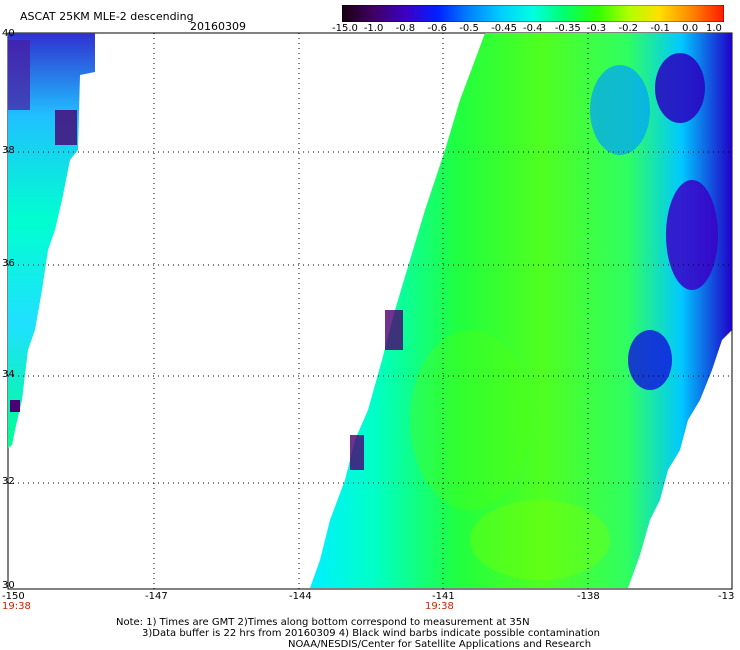 The width and height of the screenshot is (740, 650). What do you see at coordinates (437, 28) in the screenshot?
I see `colorbar-label: -0.6` at bounding box center [437, 28].